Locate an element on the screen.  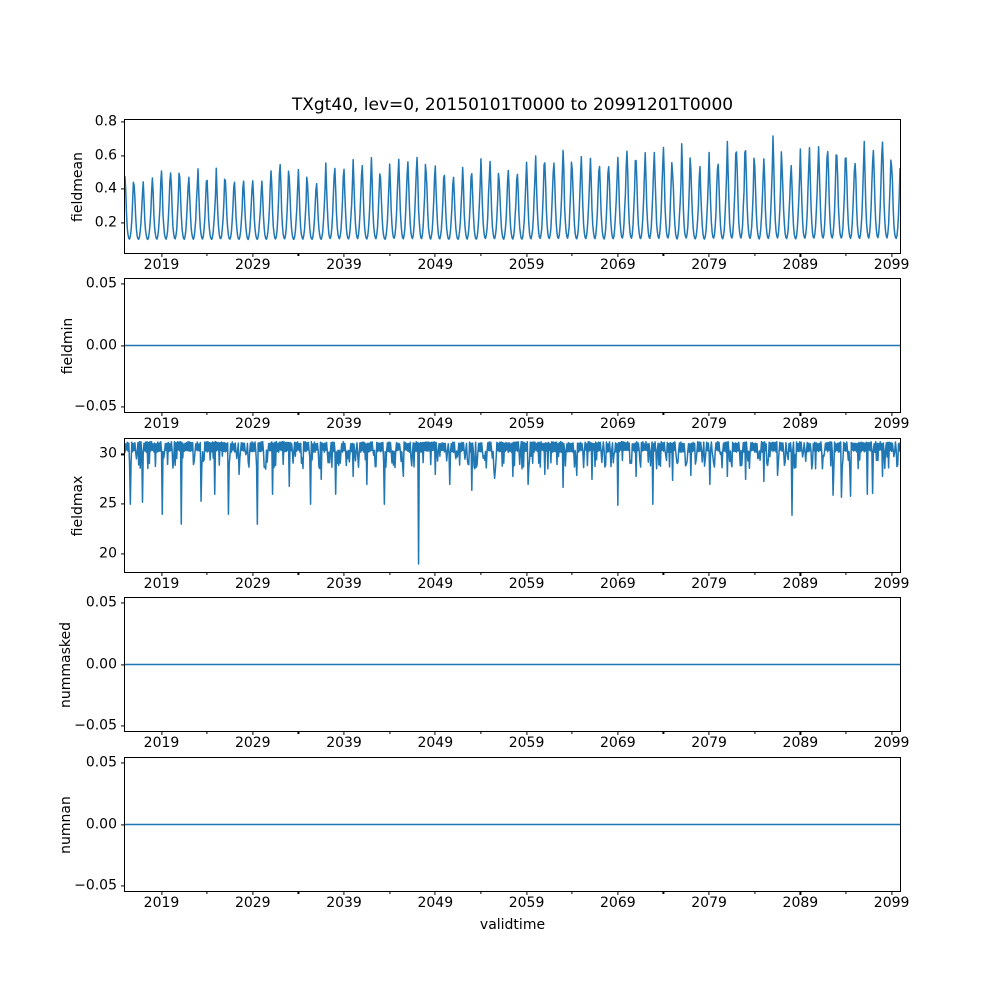
series-path-fieldmean is located at coordinates (512, 188).